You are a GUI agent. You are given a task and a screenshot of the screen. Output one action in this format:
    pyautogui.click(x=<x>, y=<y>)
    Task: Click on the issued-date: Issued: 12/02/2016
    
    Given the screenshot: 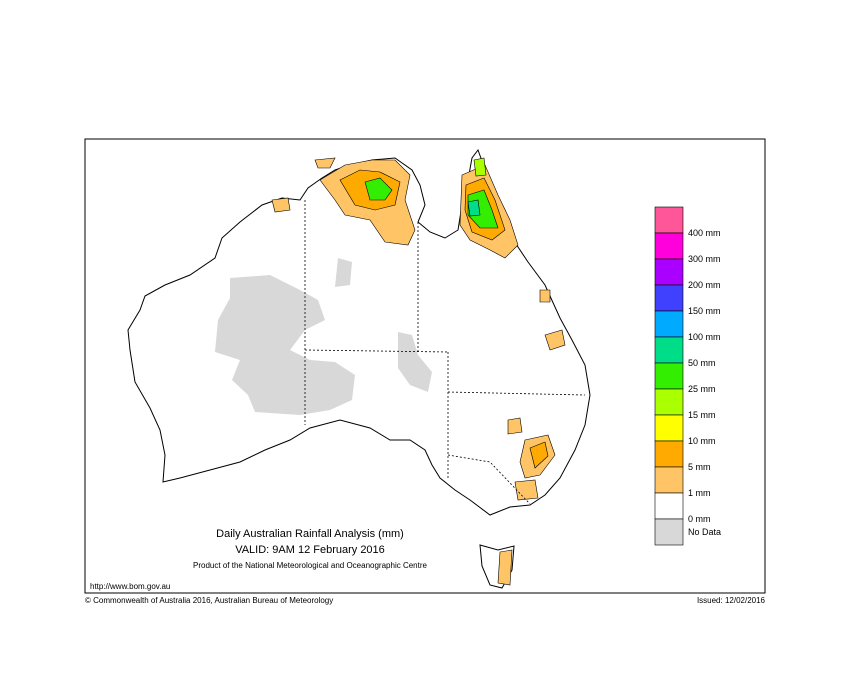 What is the action you would take?
    pyautogui.click(x=731, y=600)
    